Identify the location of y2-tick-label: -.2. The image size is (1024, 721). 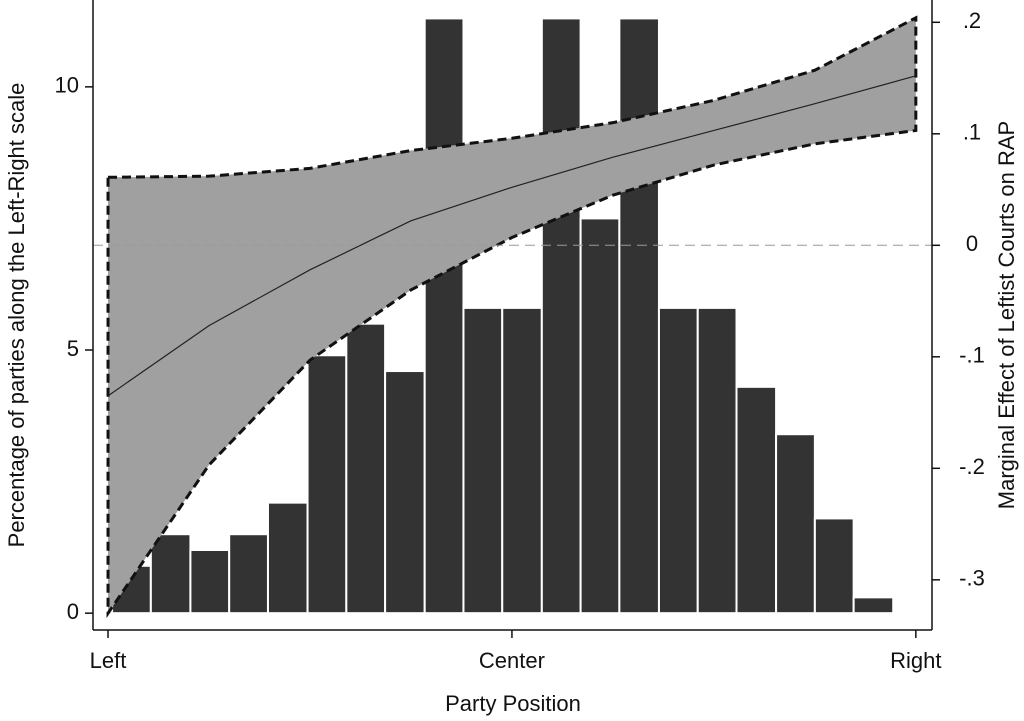
(972, 466).